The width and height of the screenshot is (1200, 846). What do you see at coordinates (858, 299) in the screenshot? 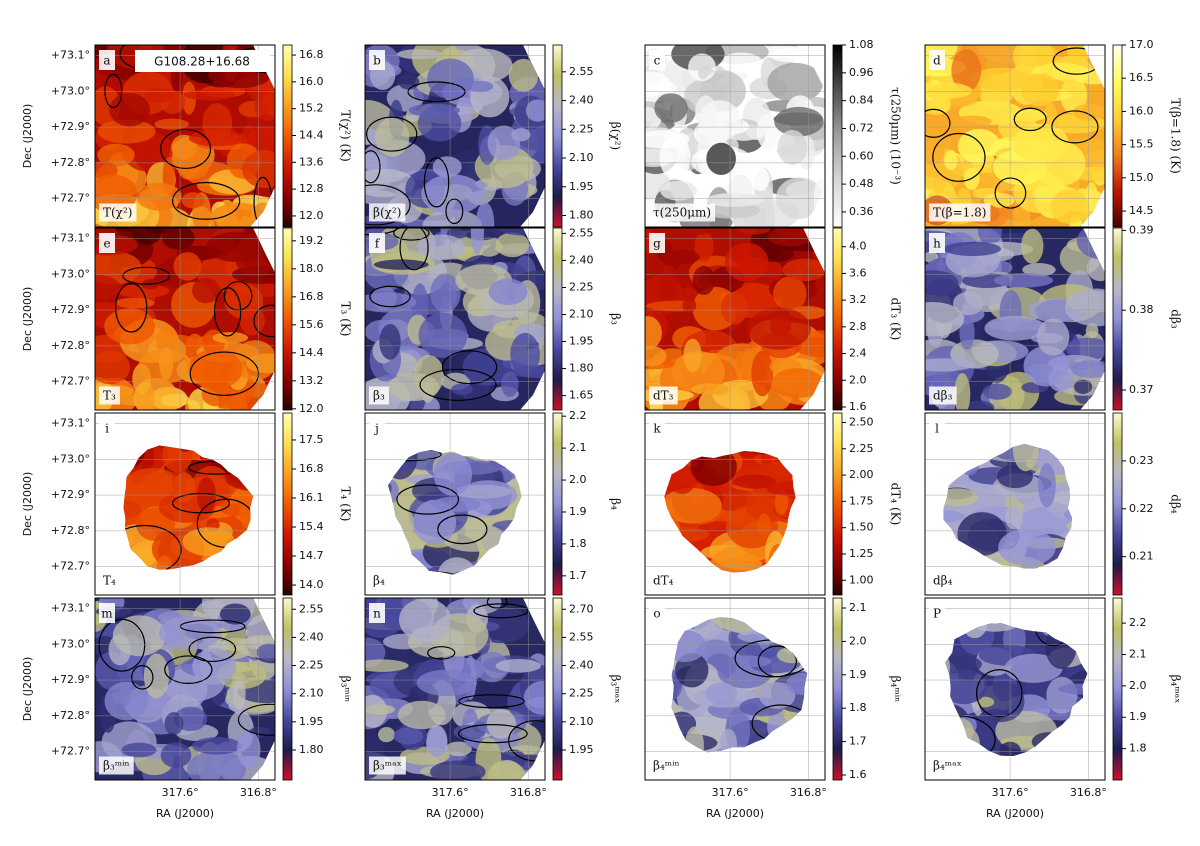
I see `colorbar-tick-label: 3.2` at bounding box center [858, 299].